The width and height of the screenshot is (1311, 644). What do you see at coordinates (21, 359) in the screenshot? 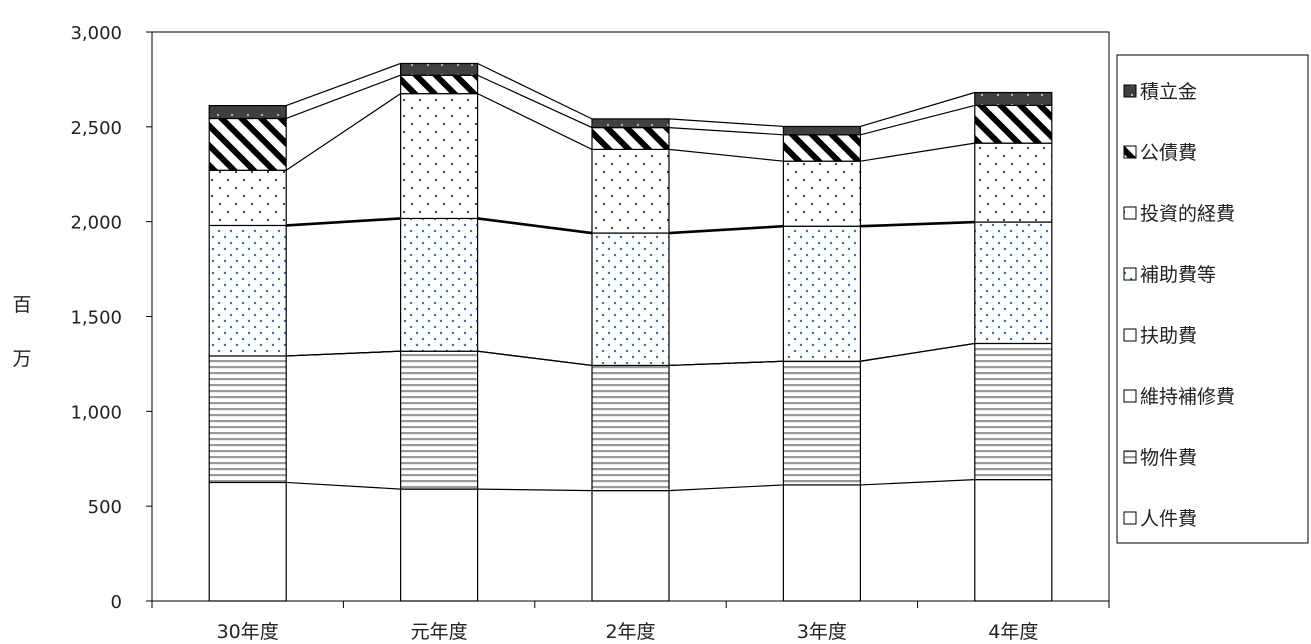
I see `y-axis-label-char-2: 万` at bounding box center [21, 359].